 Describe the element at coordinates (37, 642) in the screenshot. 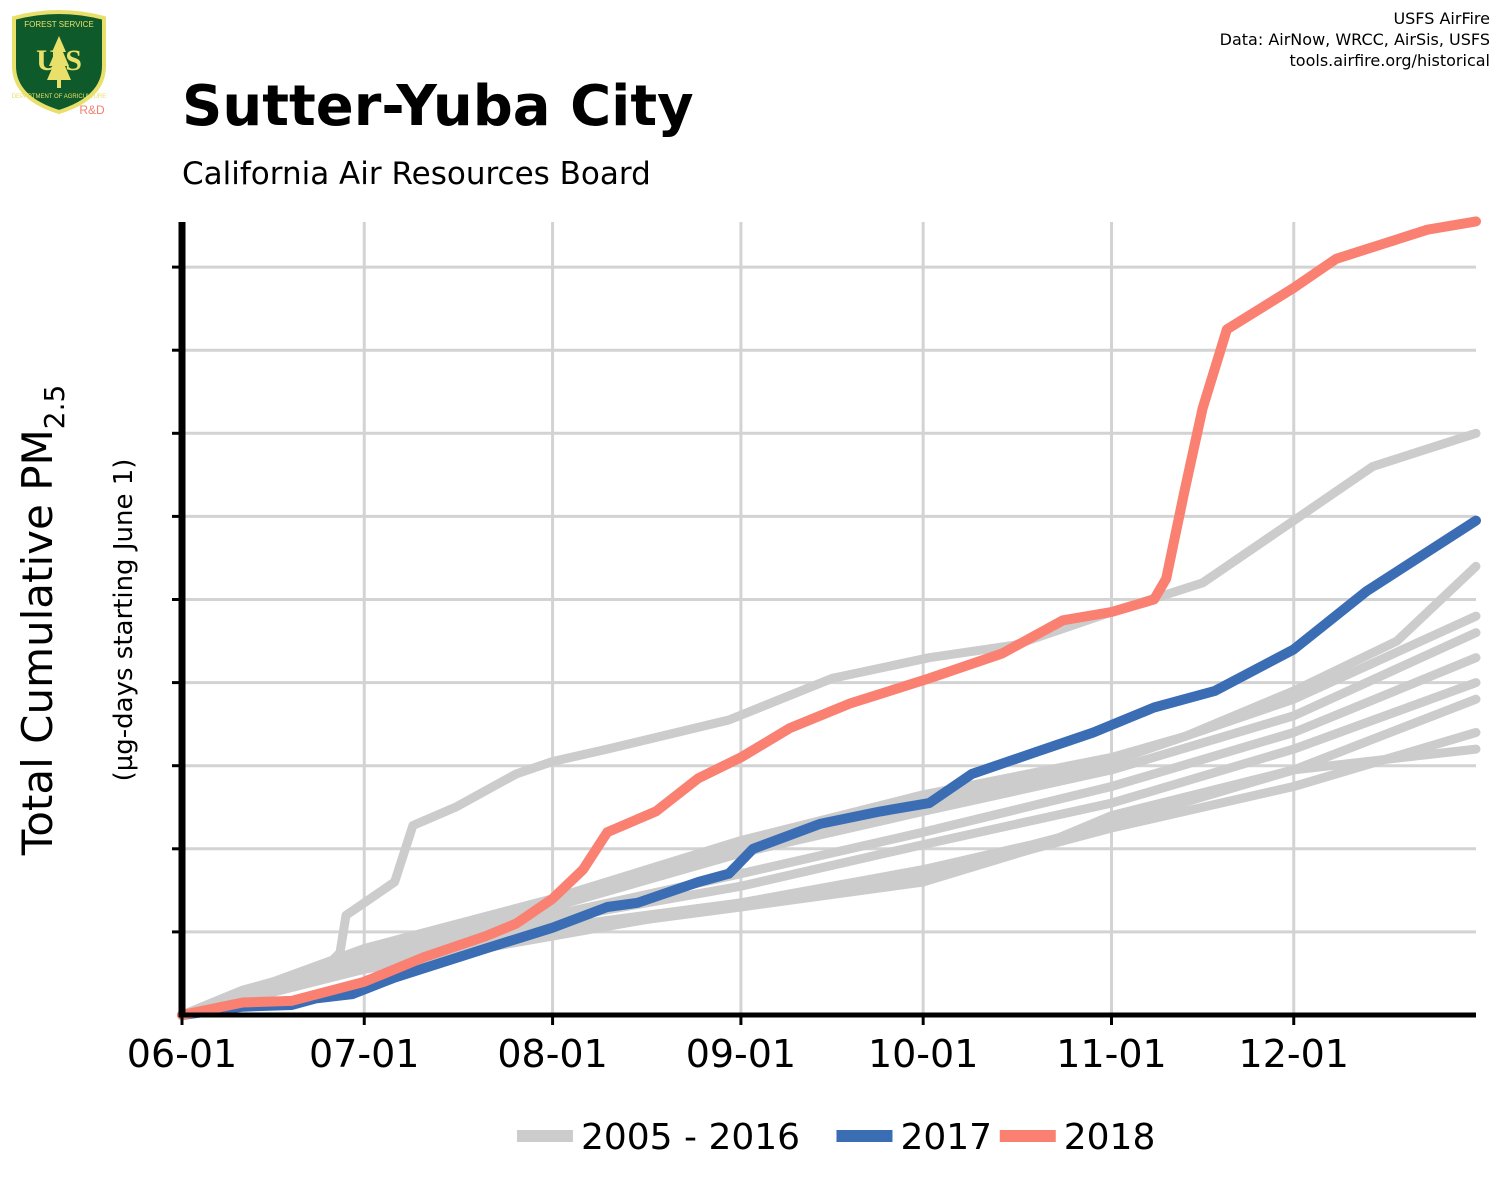

I see `y-axis-label-main: Total Cumulative PM` at that location.